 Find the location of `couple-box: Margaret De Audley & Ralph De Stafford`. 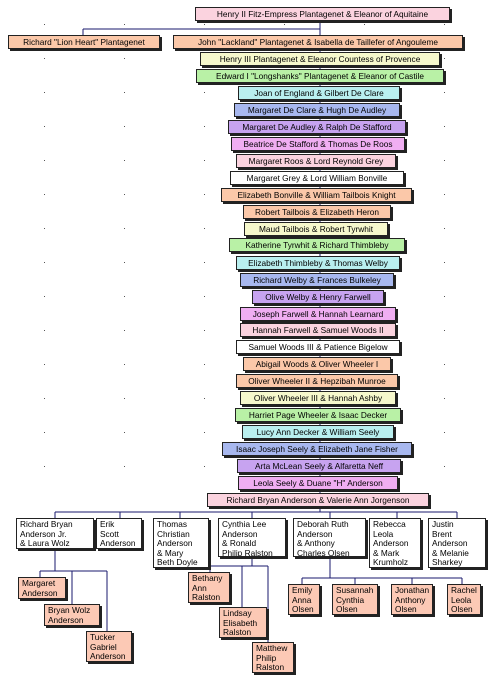

couple-box: Margaret De Audley & Ralph De Stafford is located at coordinates (317, 127).